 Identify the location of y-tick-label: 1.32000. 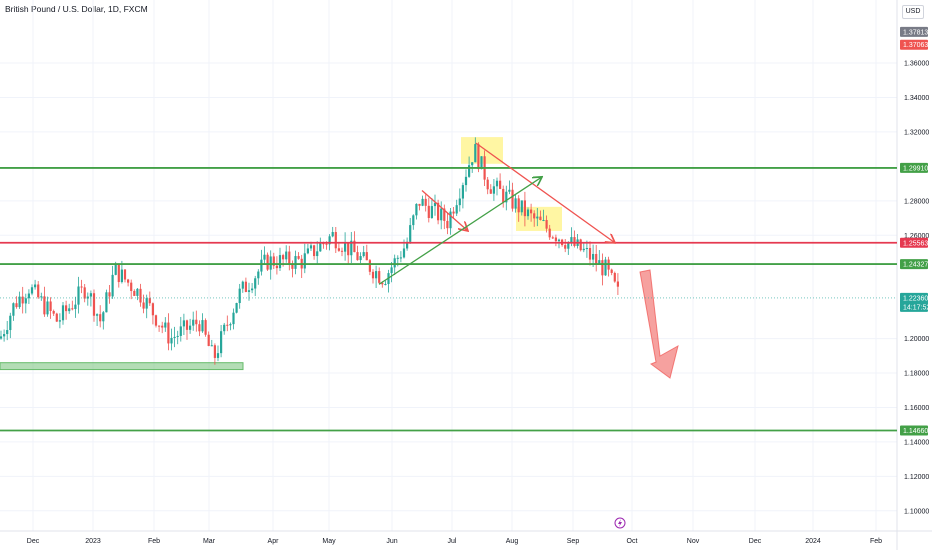
(916, 132).